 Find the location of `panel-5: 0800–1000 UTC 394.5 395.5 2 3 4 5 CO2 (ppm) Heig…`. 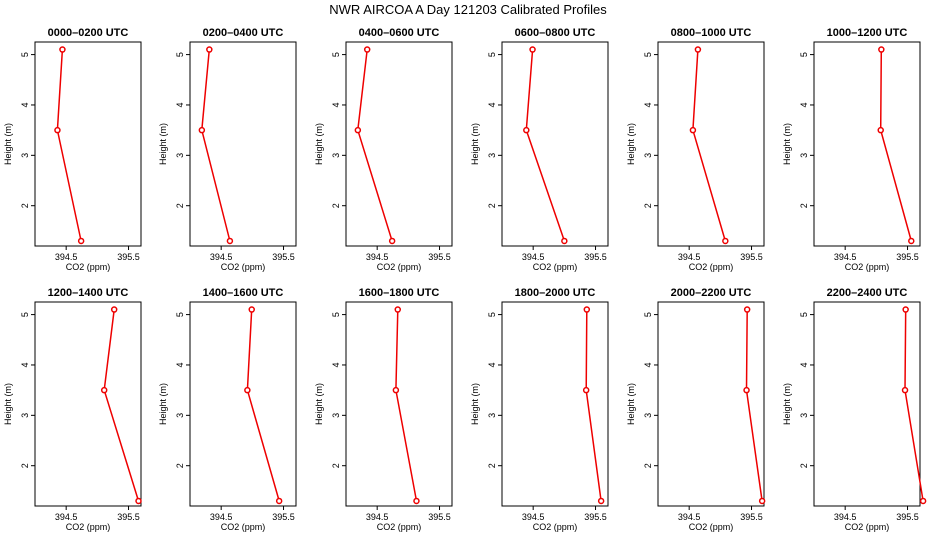

panel-5: 0800–1000 UTC 394.5 395.5 2 3 4 5 CO2 (ppm) Heig… is located at coordinates (695, 149).